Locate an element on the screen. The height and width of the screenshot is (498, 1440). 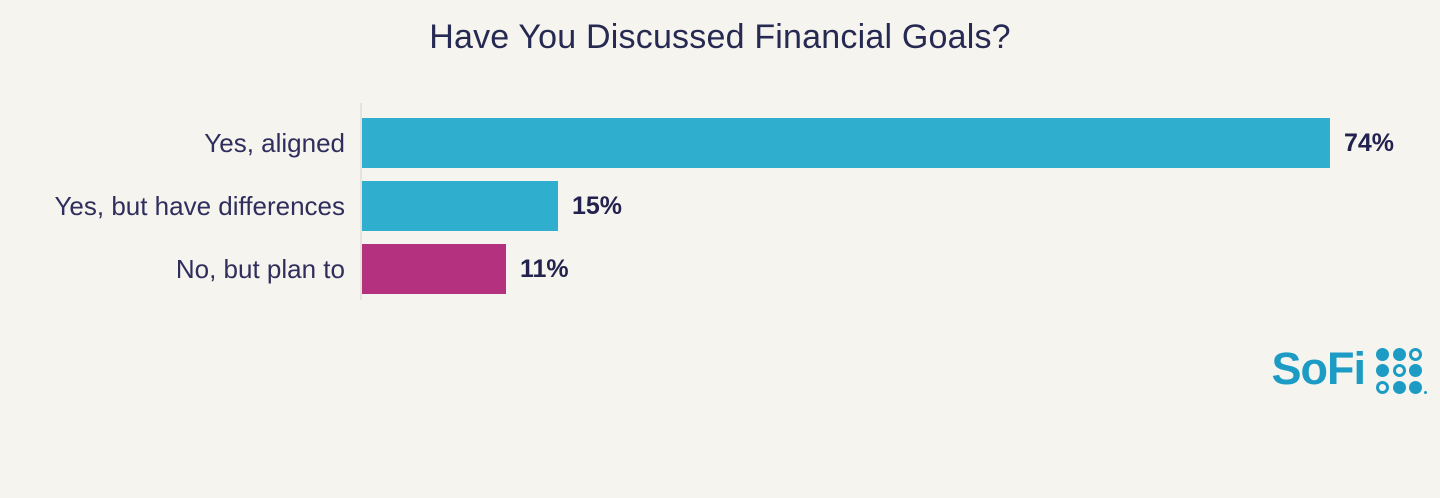
bar-row: No, but plan to 11% is located at coordinates (720, 269).